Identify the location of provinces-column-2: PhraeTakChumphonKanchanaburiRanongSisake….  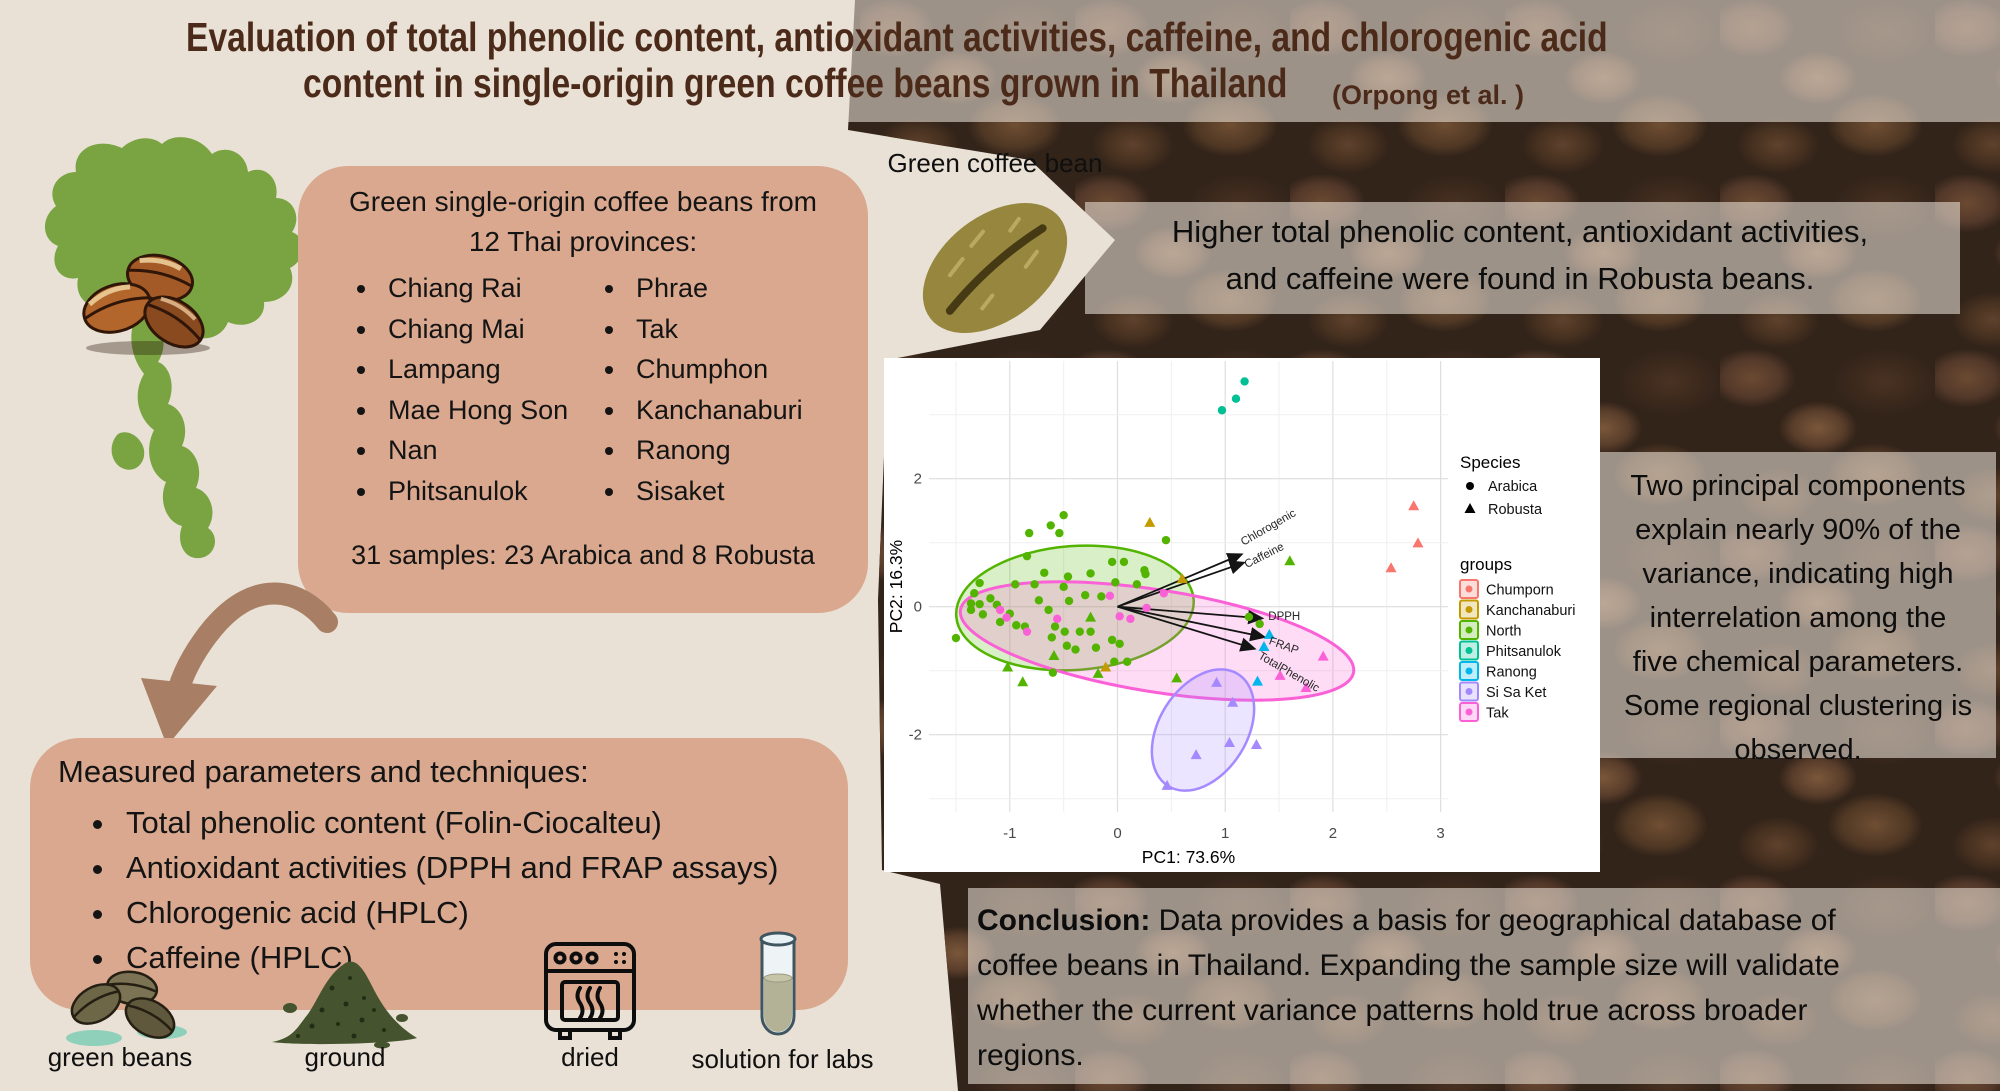
(700, 389).